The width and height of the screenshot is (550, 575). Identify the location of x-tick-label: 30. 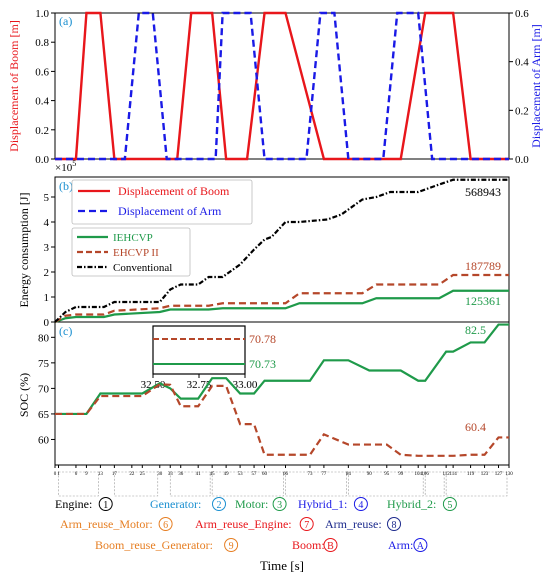
(160, 474).